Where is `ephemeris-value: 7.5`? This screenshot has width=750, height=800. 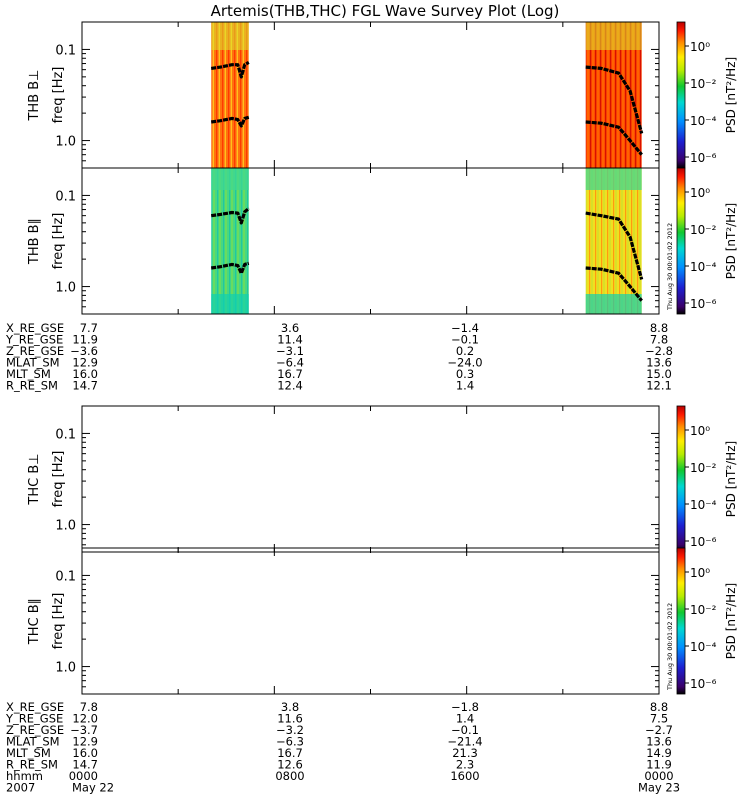
ephemeris-value: 7.5 is located at coordinates (659, 719).